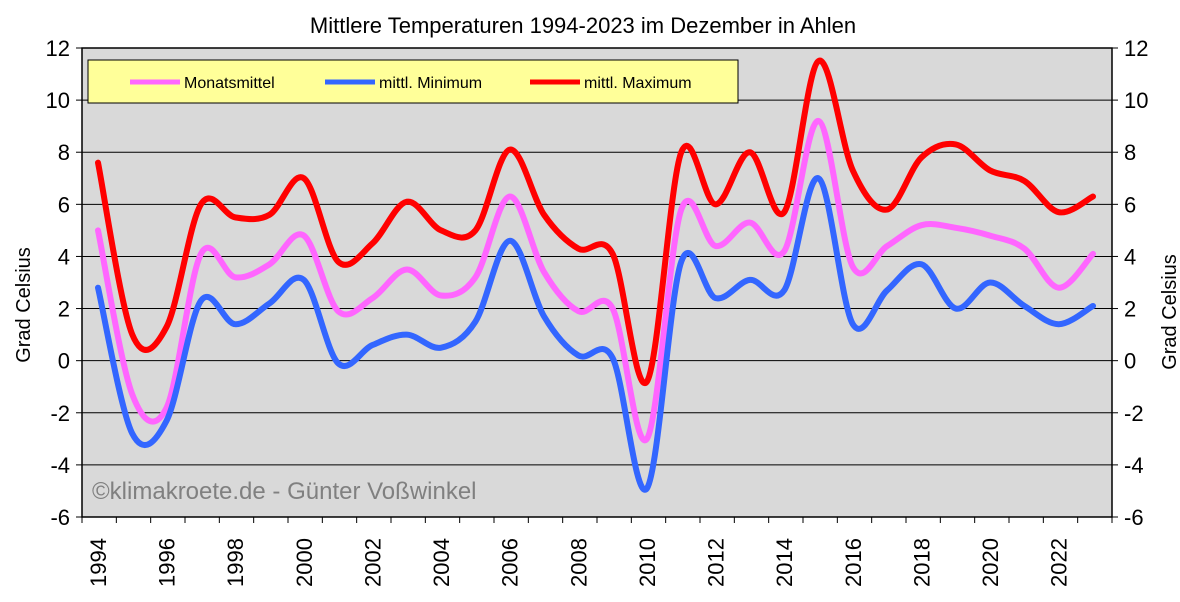 The width and height of the screenshot is (1180, 602). What do you see at coordinates (510, 562) in the screenshot?
I see `x-tick-label: 2006` at bounding box center [510, 562].